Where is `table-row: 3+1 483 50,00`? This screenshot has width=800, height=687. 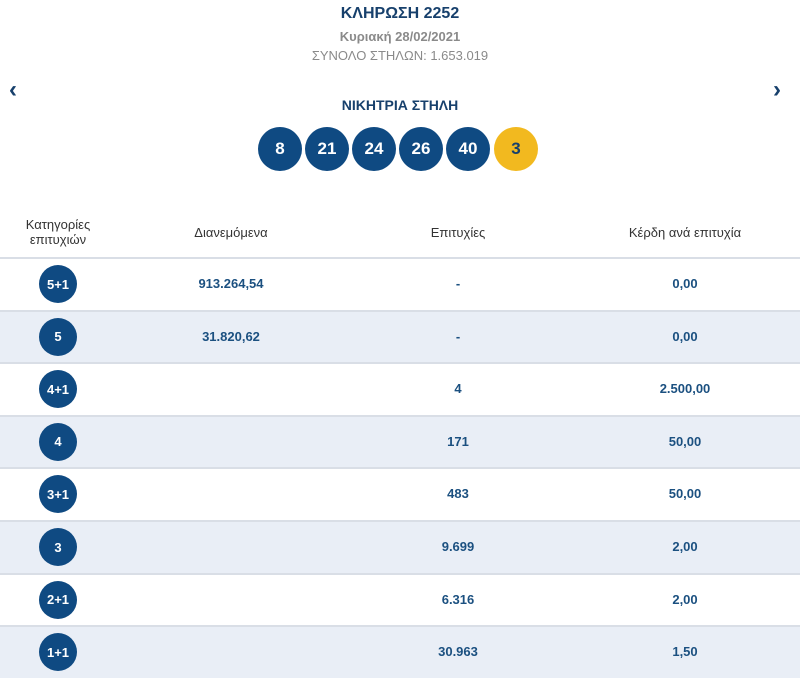
table-row: 3+1 483 50,00 is located at coordinates (400, 493).